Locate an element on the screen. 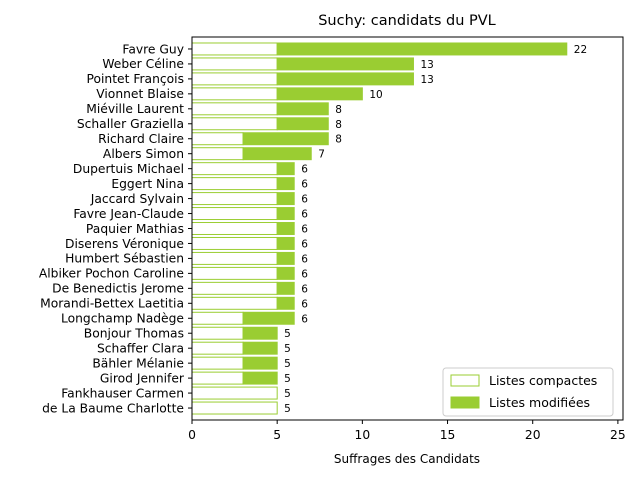  category-label: Albiker Pochon Caroline is located at coordinates (111, 274).